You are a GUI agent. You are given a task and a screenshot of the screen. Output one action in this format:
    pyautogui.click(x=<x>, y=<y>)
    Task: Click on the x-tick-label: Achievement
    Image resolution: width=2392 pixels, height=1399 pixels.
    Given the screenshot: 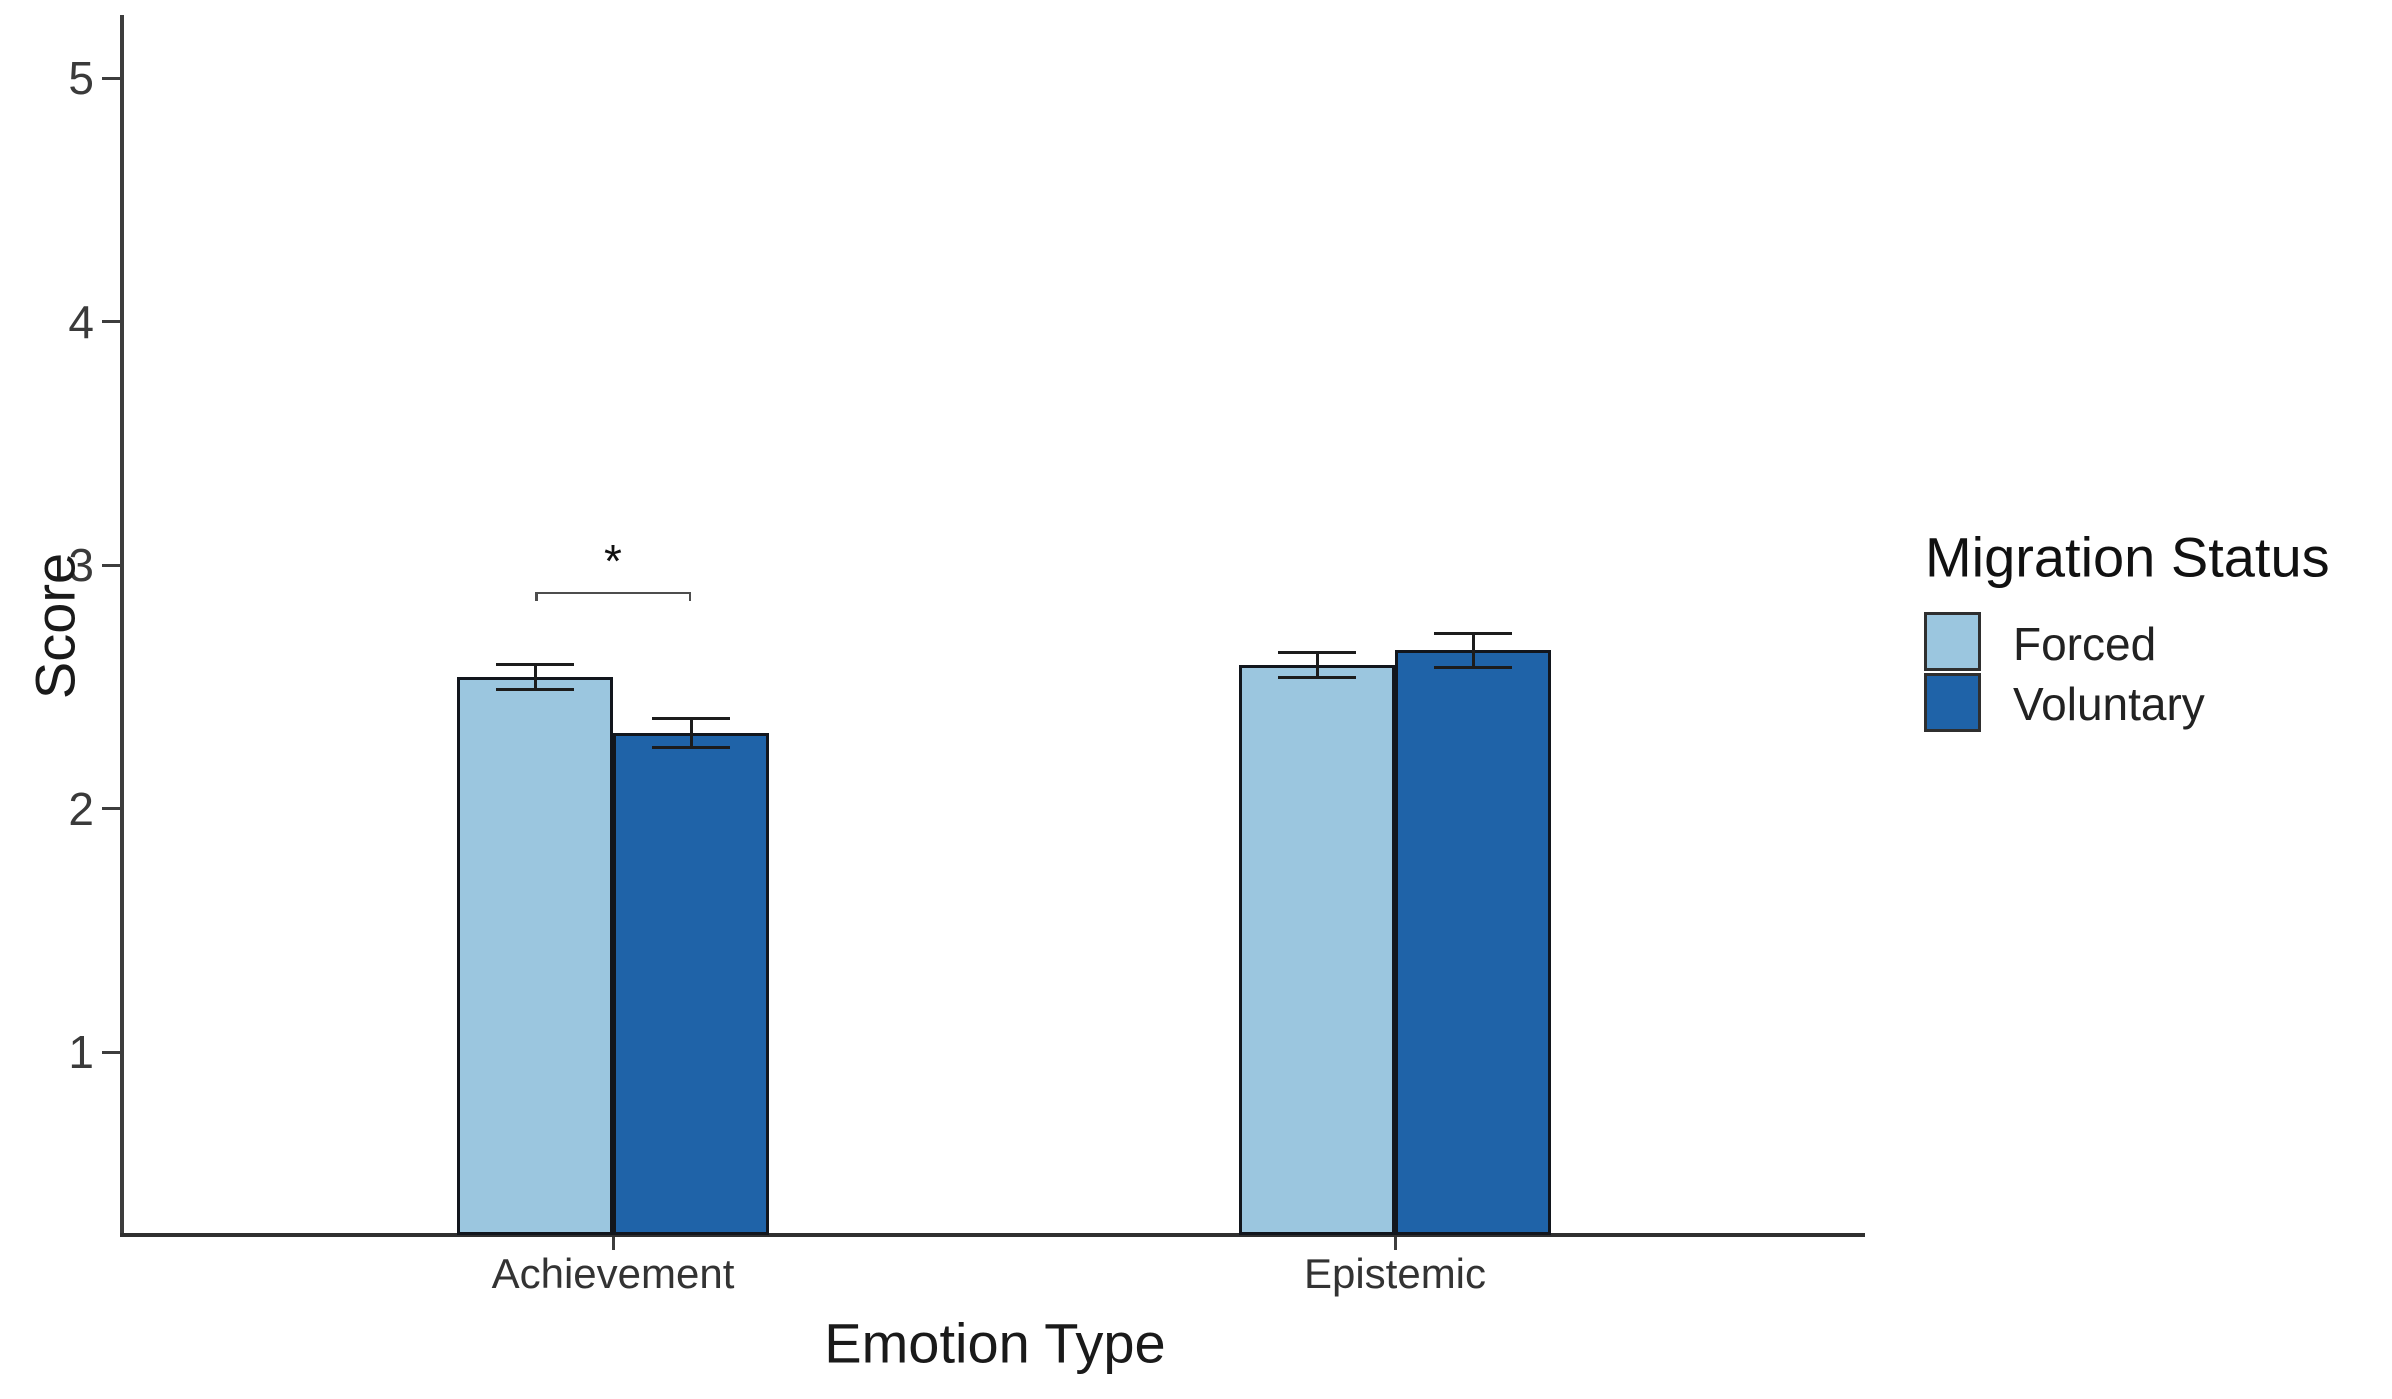 What is the action you would take?
    pyautogui.click(x=613, y=1273)
    